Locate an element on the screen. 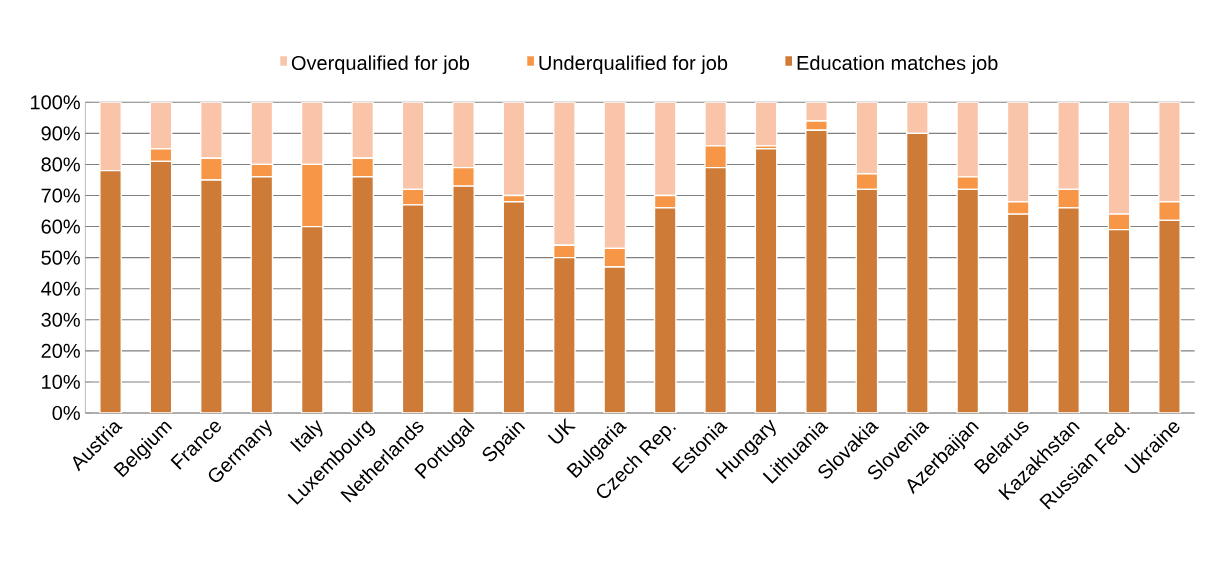  legend-label: Education matches job is located at coordinates (897, 65).